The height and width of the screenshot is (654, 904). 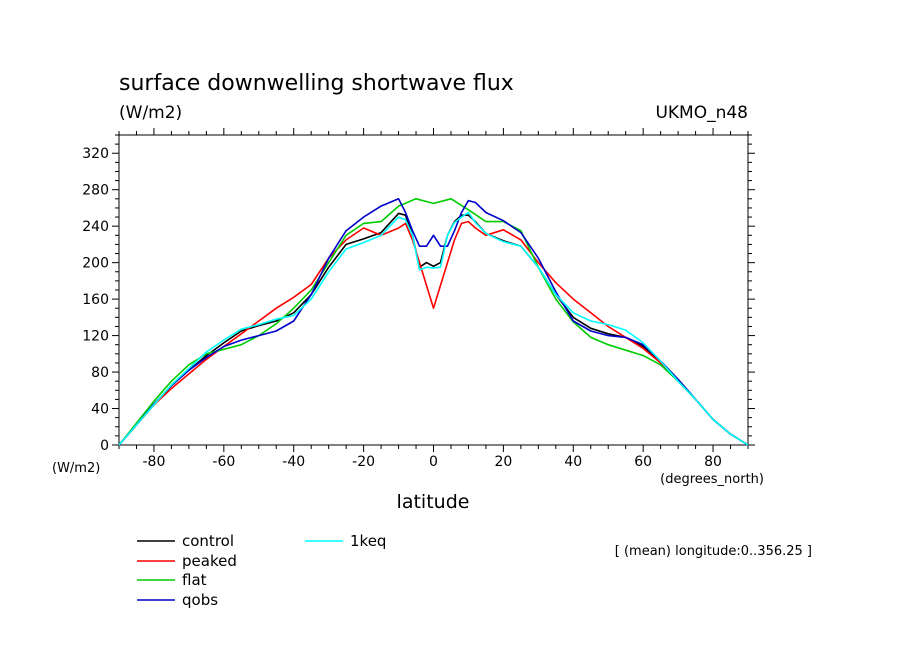 I want to click on y-tick-label: 200, so click(x=95, y=264).